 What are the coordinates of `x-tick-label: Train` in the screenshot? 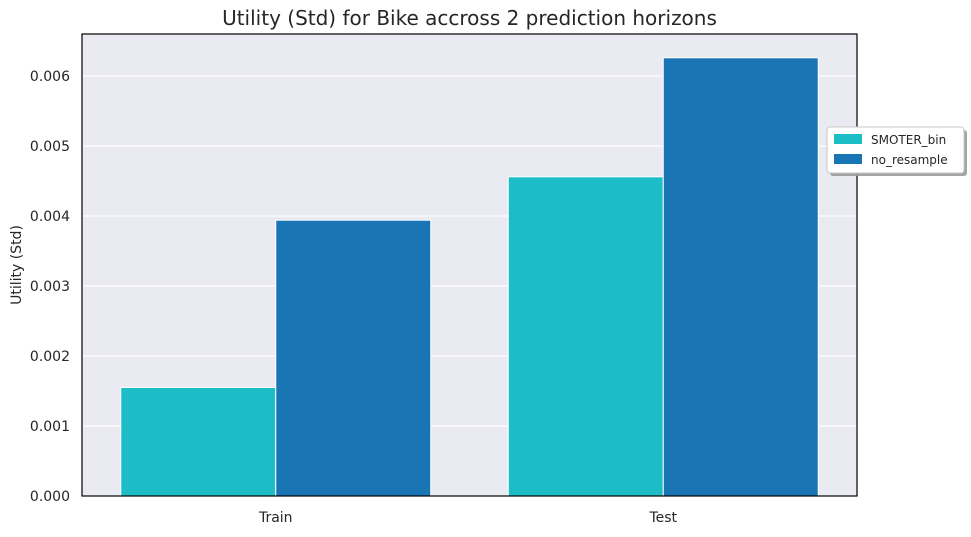 It's located at (275, 518).